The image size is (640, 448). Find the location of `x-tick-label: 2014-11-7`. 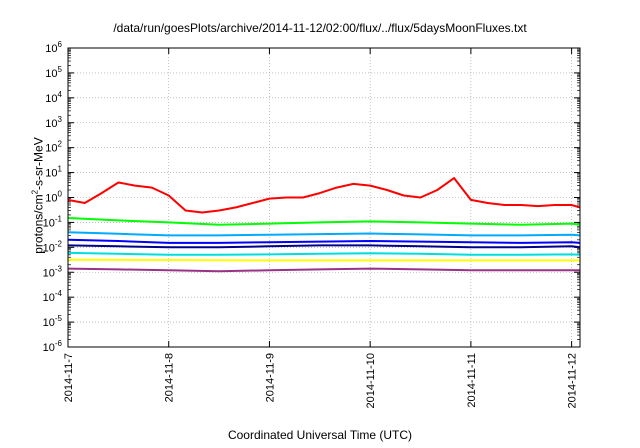

x-tick-label: 2014-11-7 is located at coordinates (69, 377).